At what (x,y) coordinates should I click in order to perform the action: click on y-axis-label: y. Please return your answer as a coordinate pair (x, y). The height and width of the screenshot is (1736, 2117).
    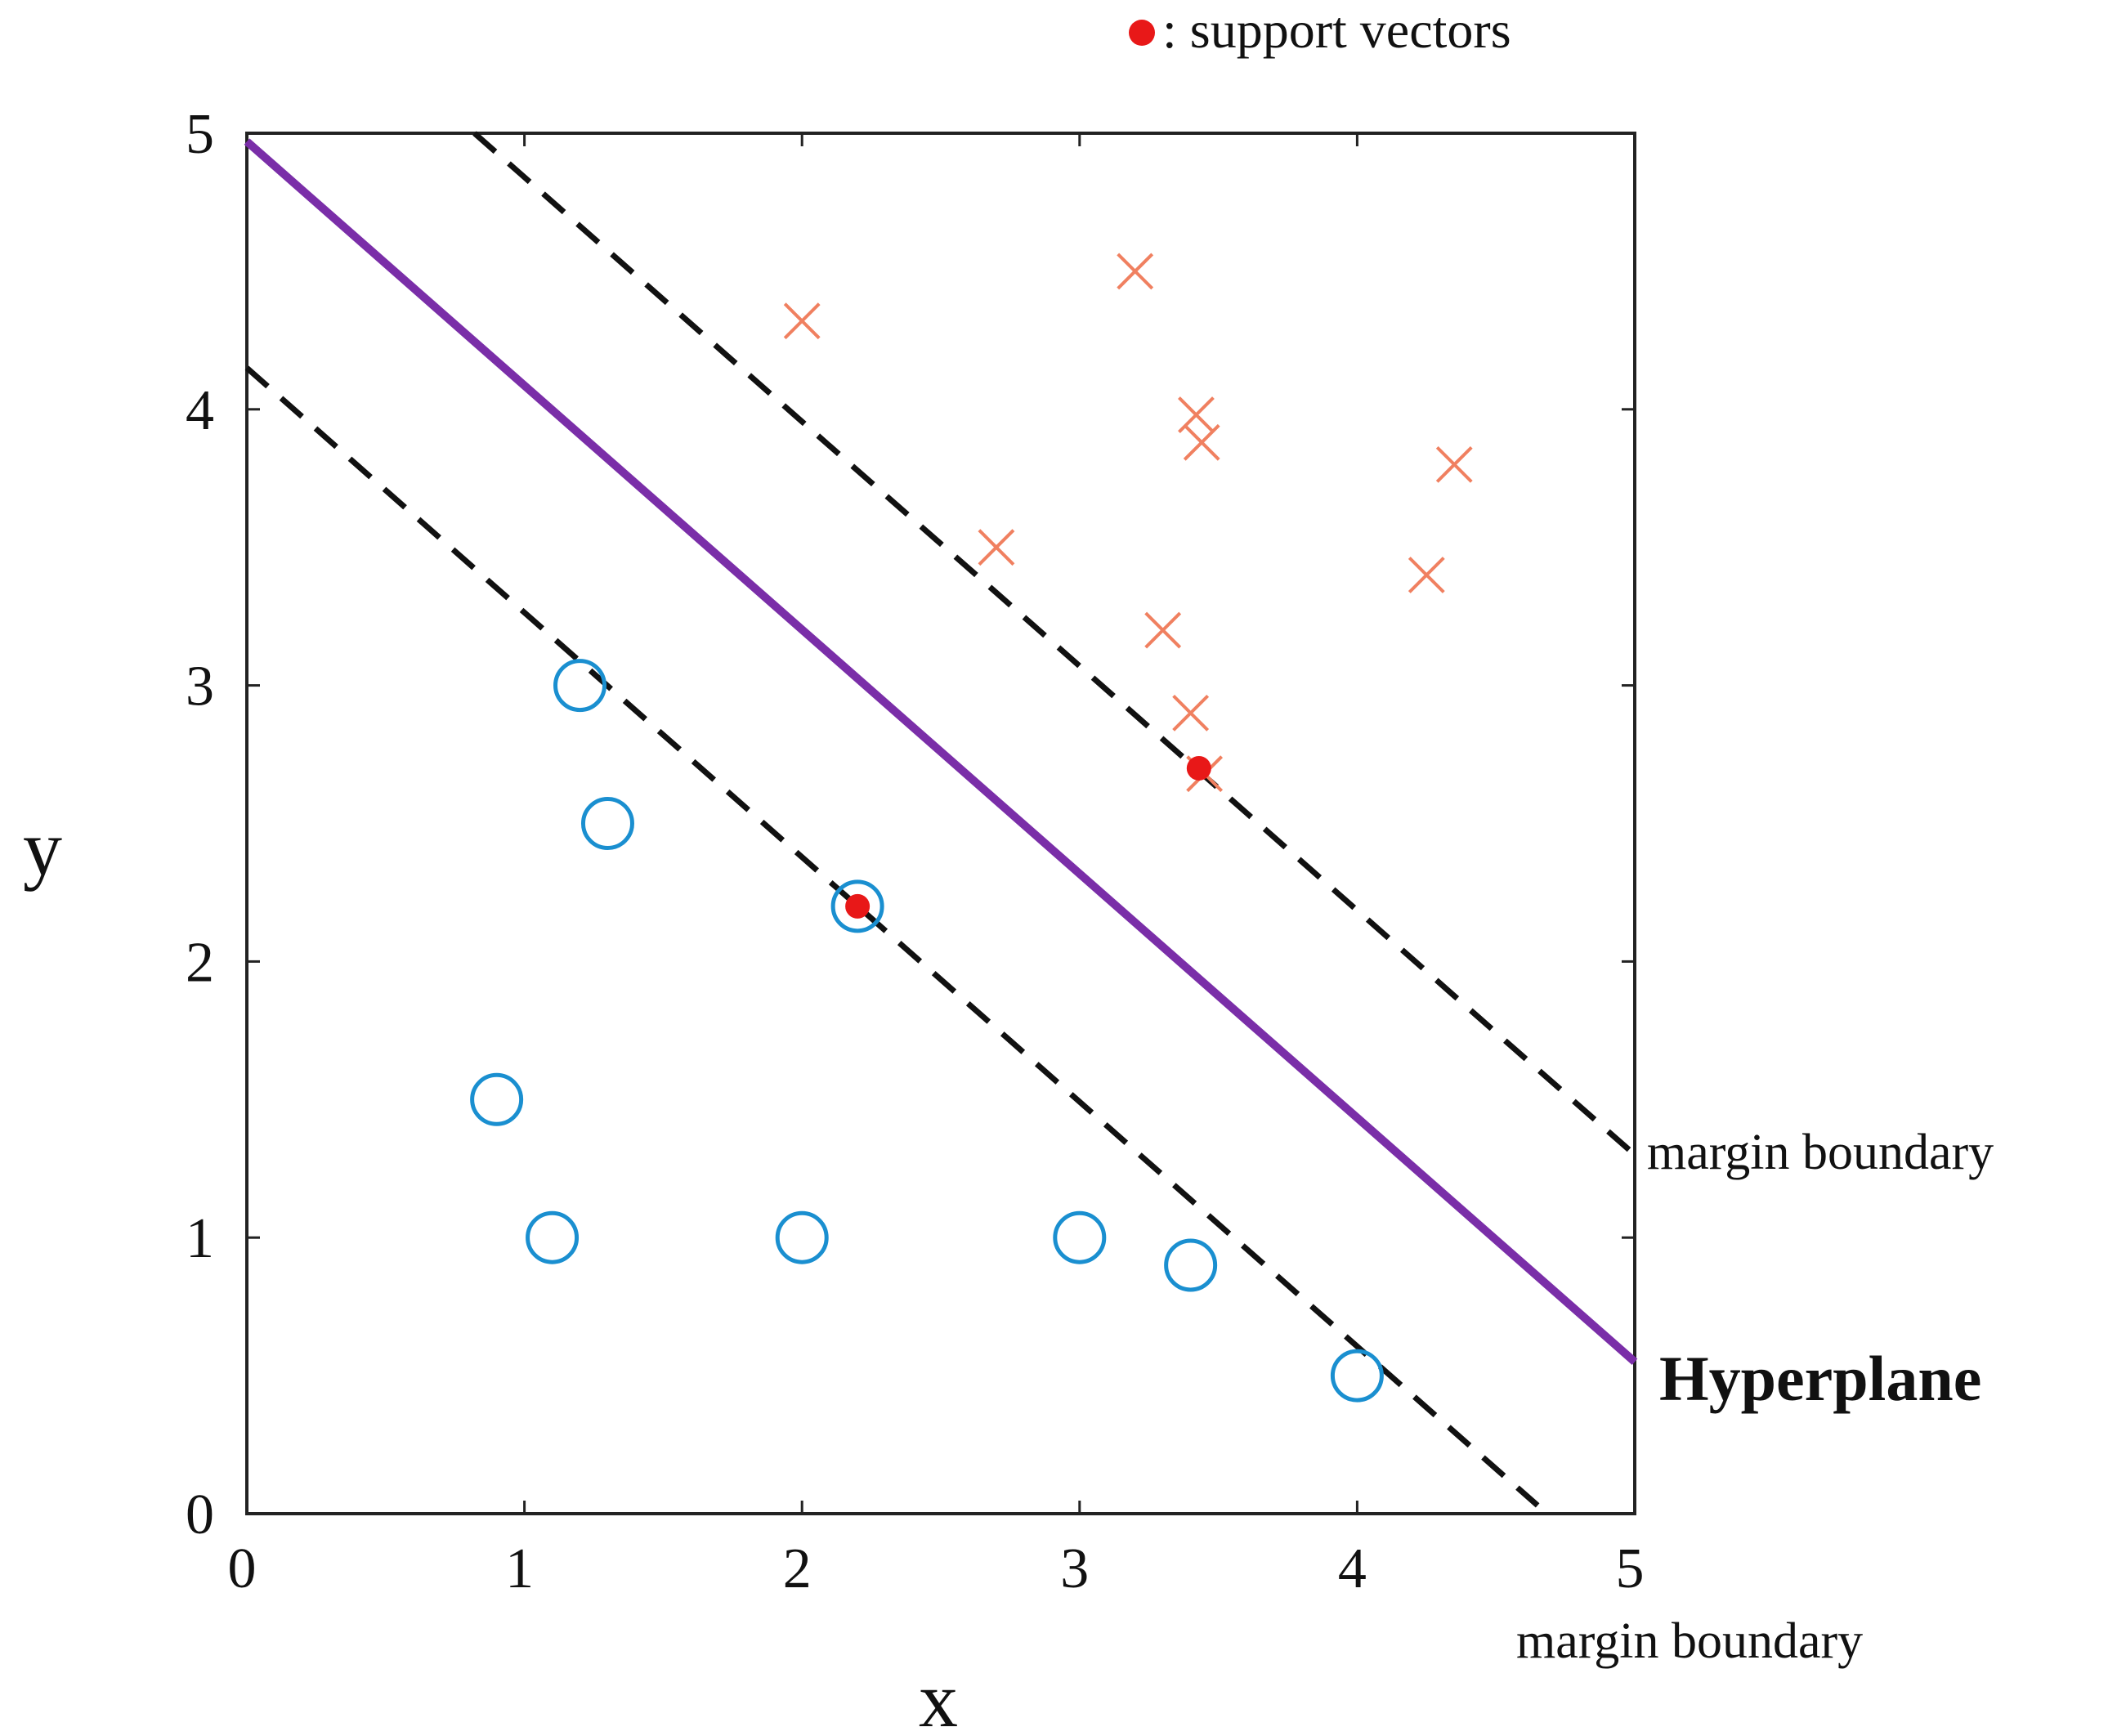
    Looking at the image, I should click on (43, 848).